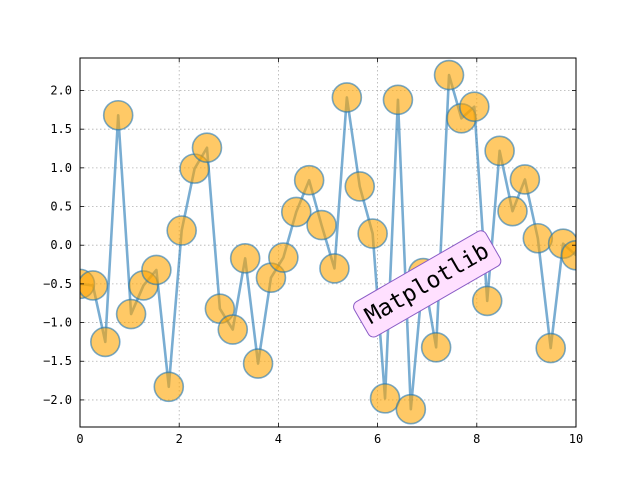 This screenshot has width=640, height=480. What do you see at coordinates (179, 439) in the screenshot?
I see `x-tick-label: 2` at bounding box center [179, 439].